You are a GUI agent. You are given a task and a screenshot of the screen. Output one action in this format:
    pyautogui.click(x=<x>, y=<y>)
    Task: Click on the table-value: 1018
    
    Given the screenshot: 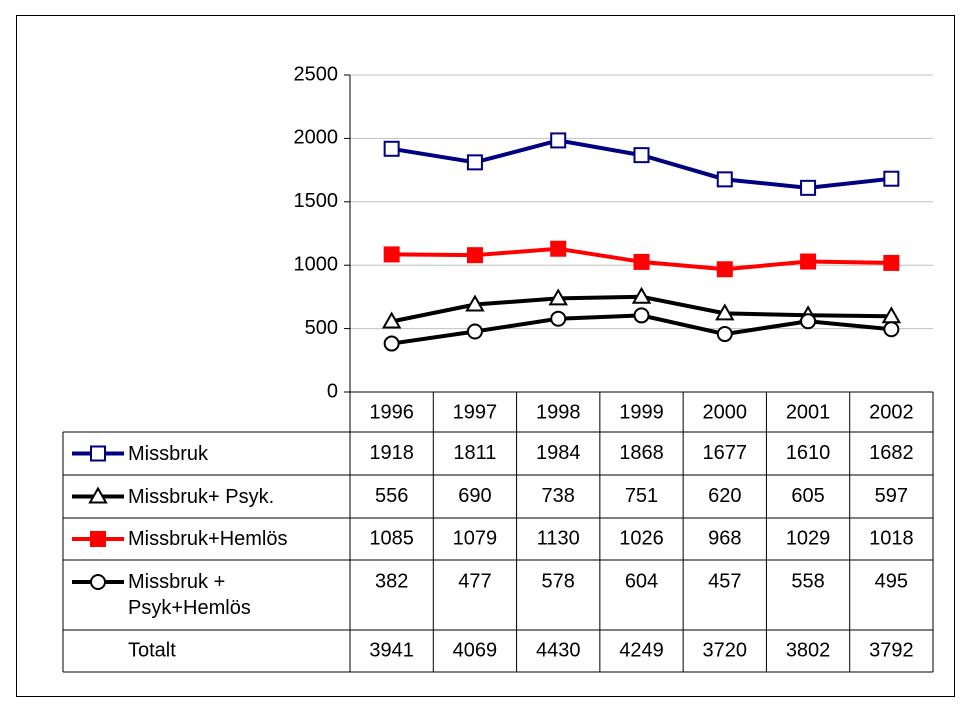 What is the action you would take?
    pyautogui.click(x=891, y=538)
    